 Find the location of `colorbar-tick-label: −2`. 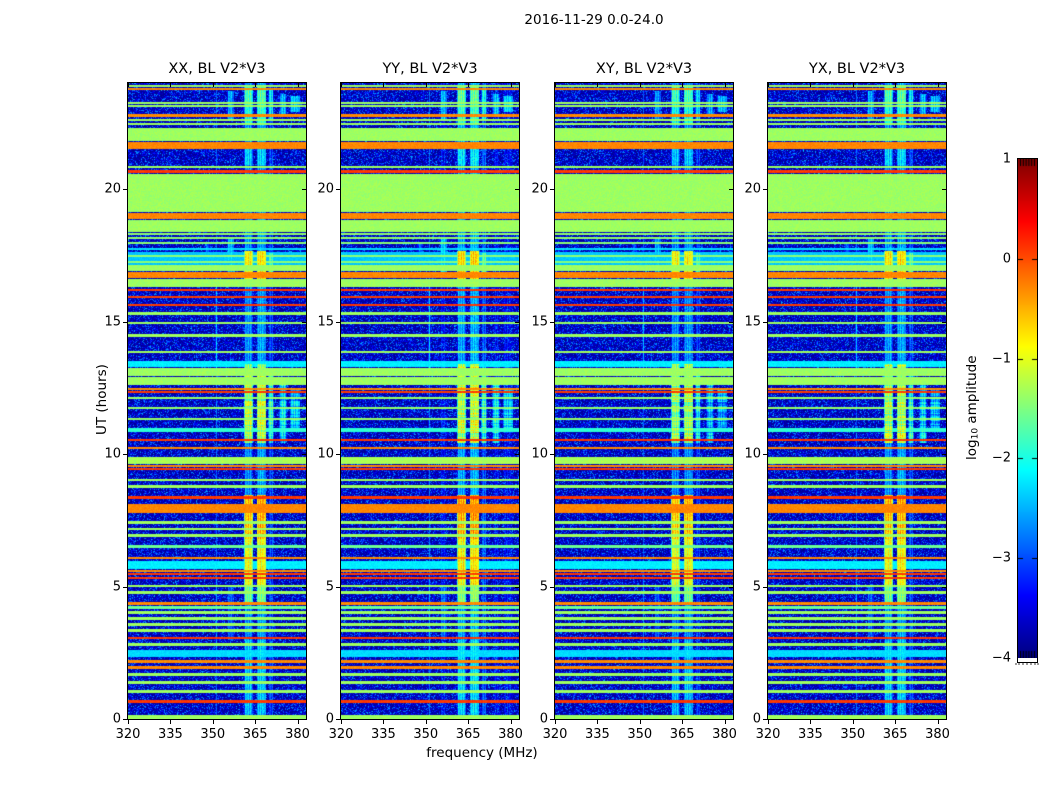

colorbar-tick-label: −2 is located at coordinates (1001, 458).